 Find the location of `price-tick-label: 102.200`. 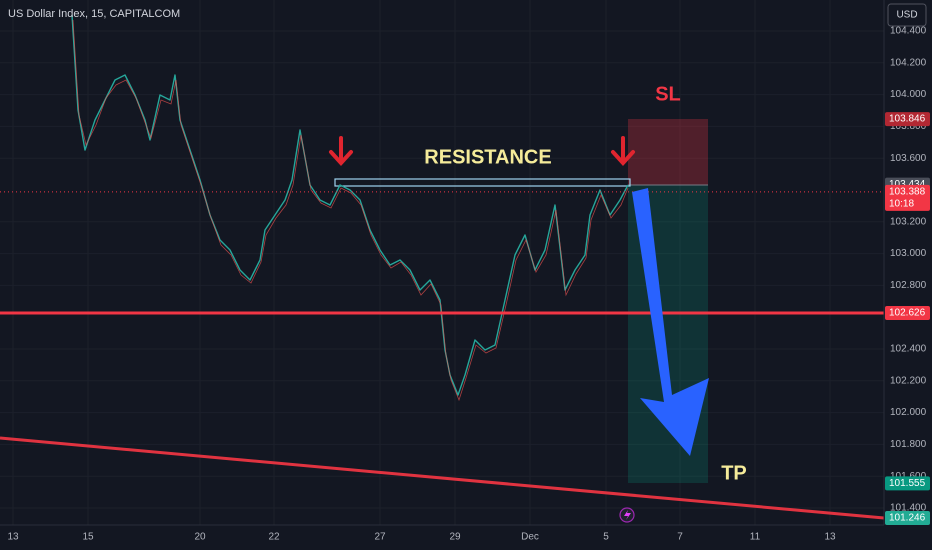

price-tick-label: 102.200 is located at coordinates (908, 380).